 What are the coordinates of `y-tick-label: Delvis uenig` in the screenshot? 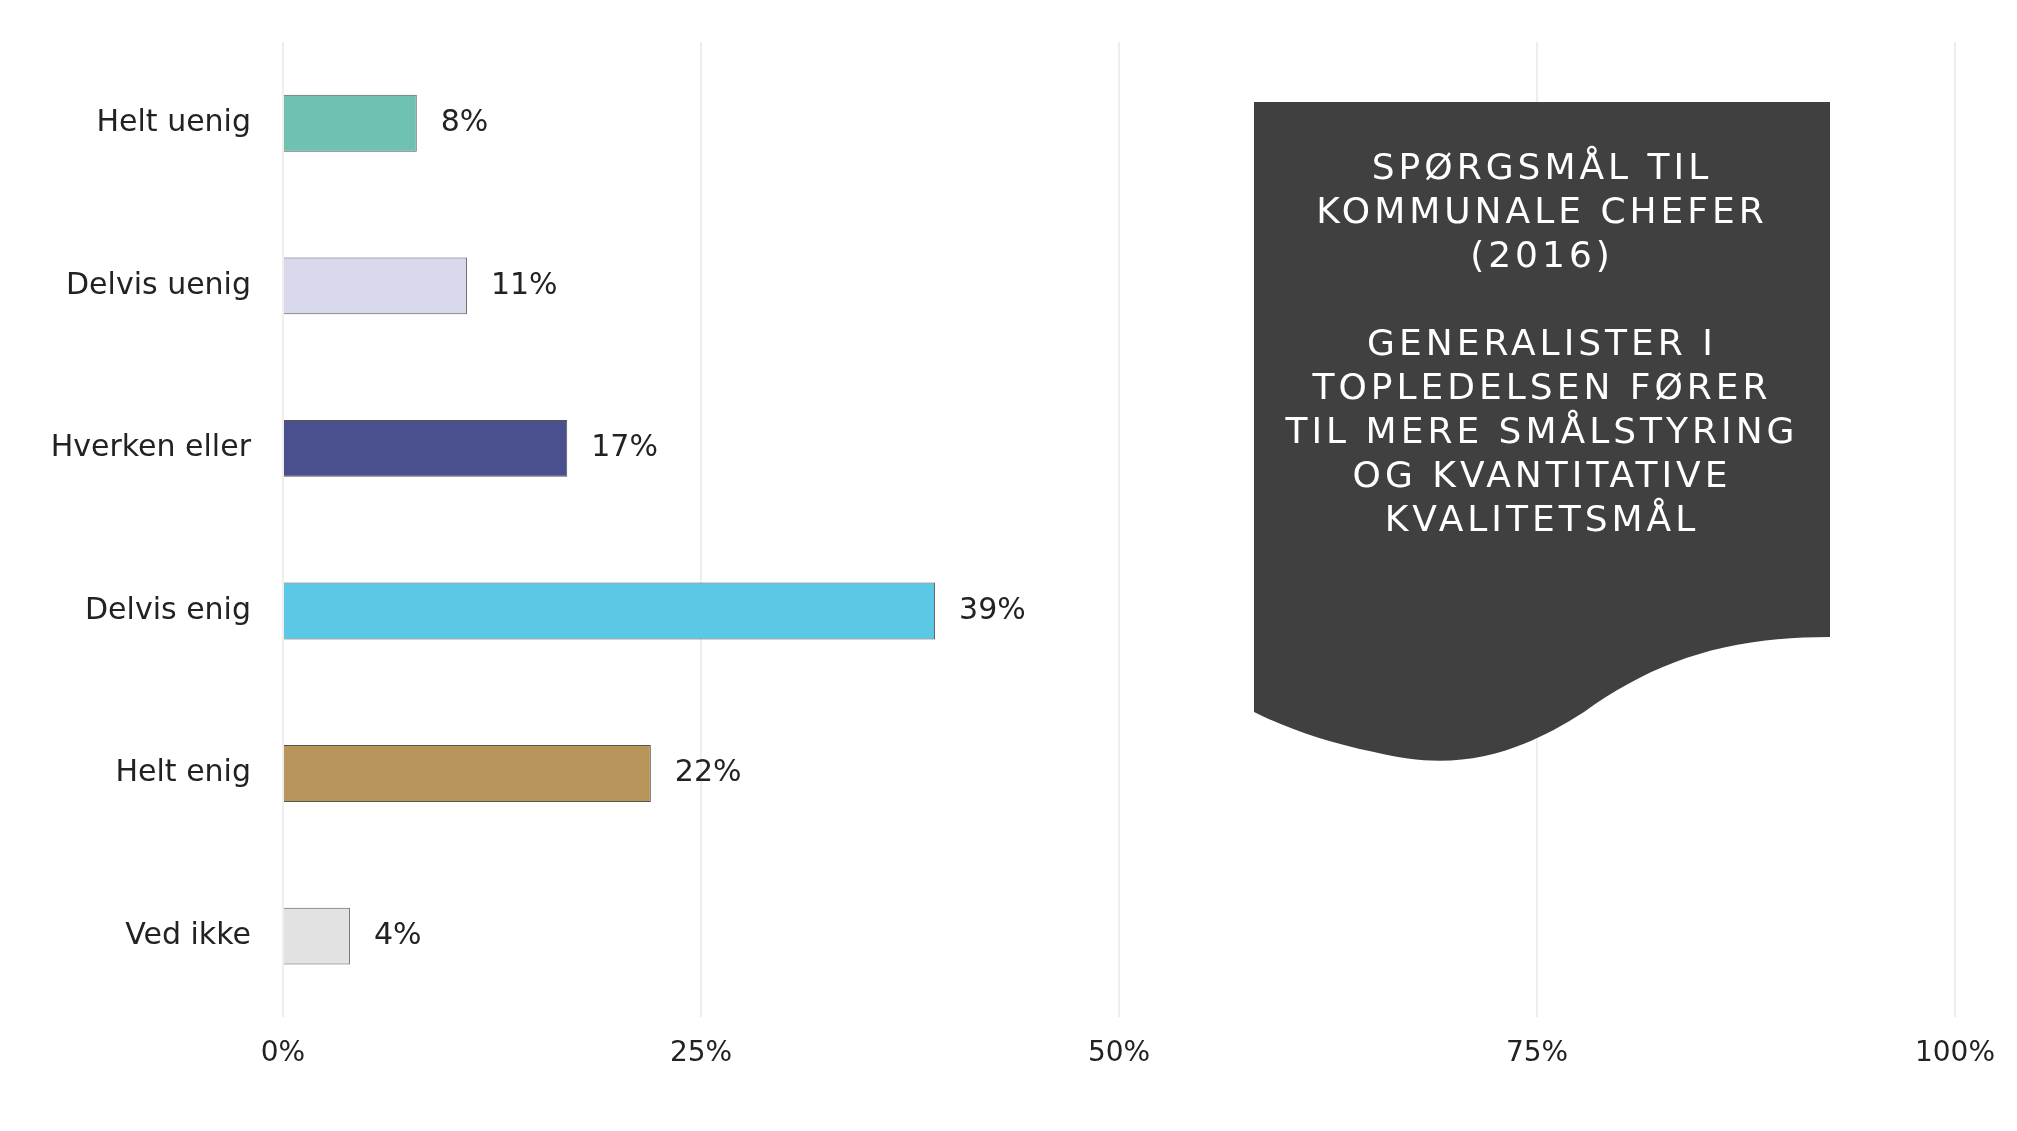 It's located at (158, 283).